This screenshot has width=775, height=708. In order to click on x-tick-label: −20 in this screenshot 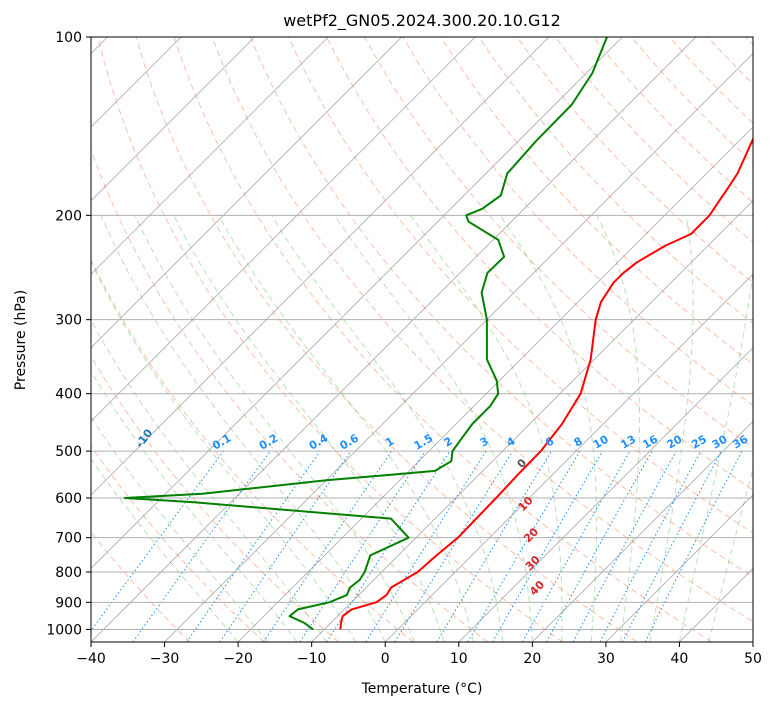, I will do `click(238, 659)`.